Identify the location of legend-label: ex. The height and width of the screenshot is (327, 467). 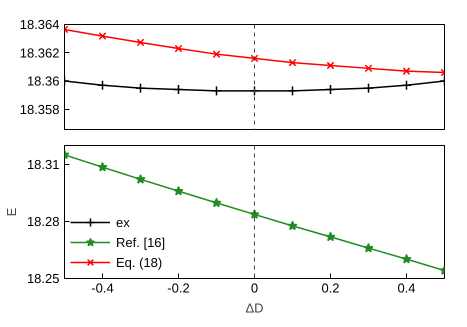
(123, 222).